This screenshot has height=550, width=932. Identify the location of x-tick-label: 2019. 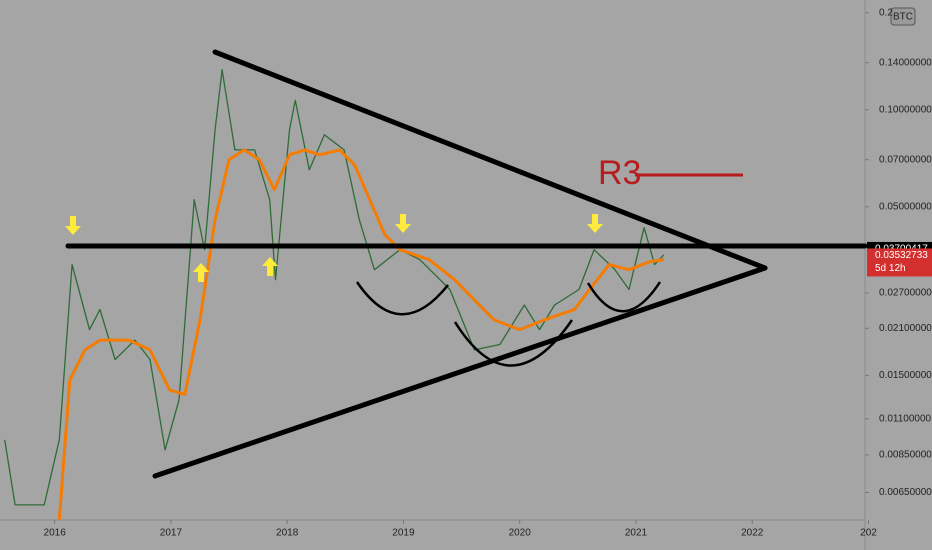
(403, 533).